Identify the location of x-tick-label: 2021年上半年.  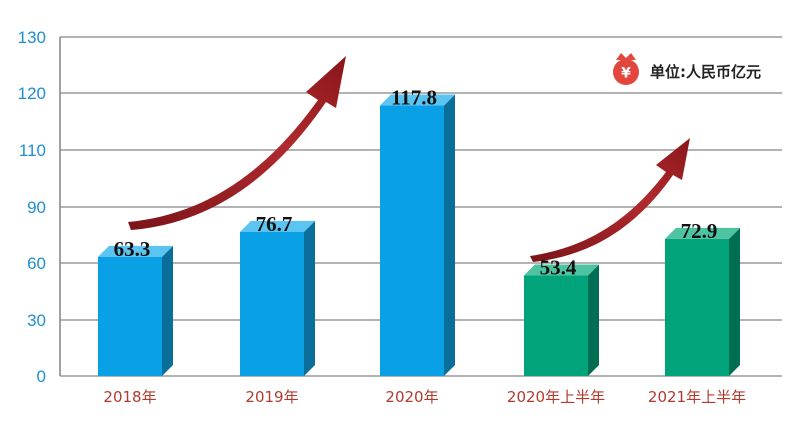
(697, 397).